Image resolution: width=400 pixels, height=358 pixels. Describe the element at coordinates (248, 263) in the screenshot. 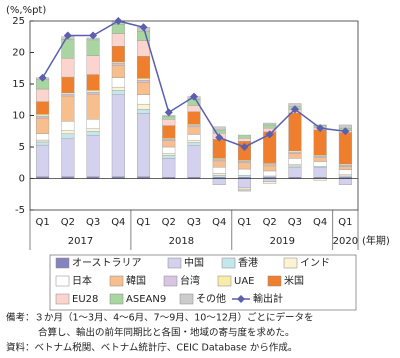

I see `legend-label: 香港` at that location.